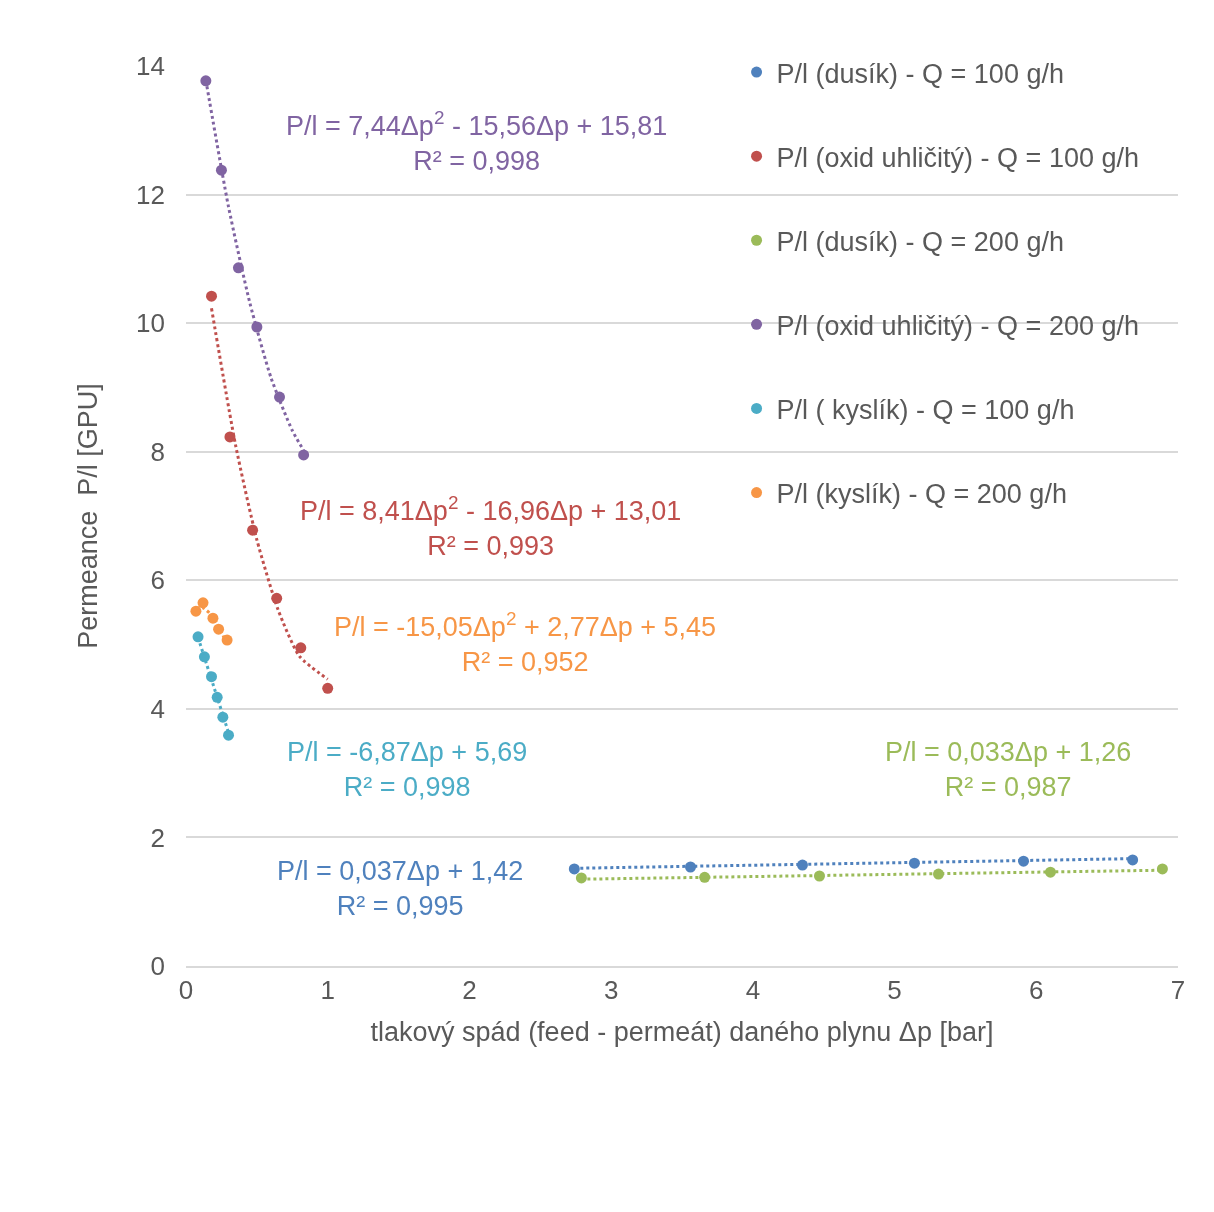 This screenshot has height=1212, width=1214. Describe the element at coordinates (407, 770) in the screenshot. I see `annotation: P/l = -6,87Δp + 5,69 R² = 0,998` at that location.